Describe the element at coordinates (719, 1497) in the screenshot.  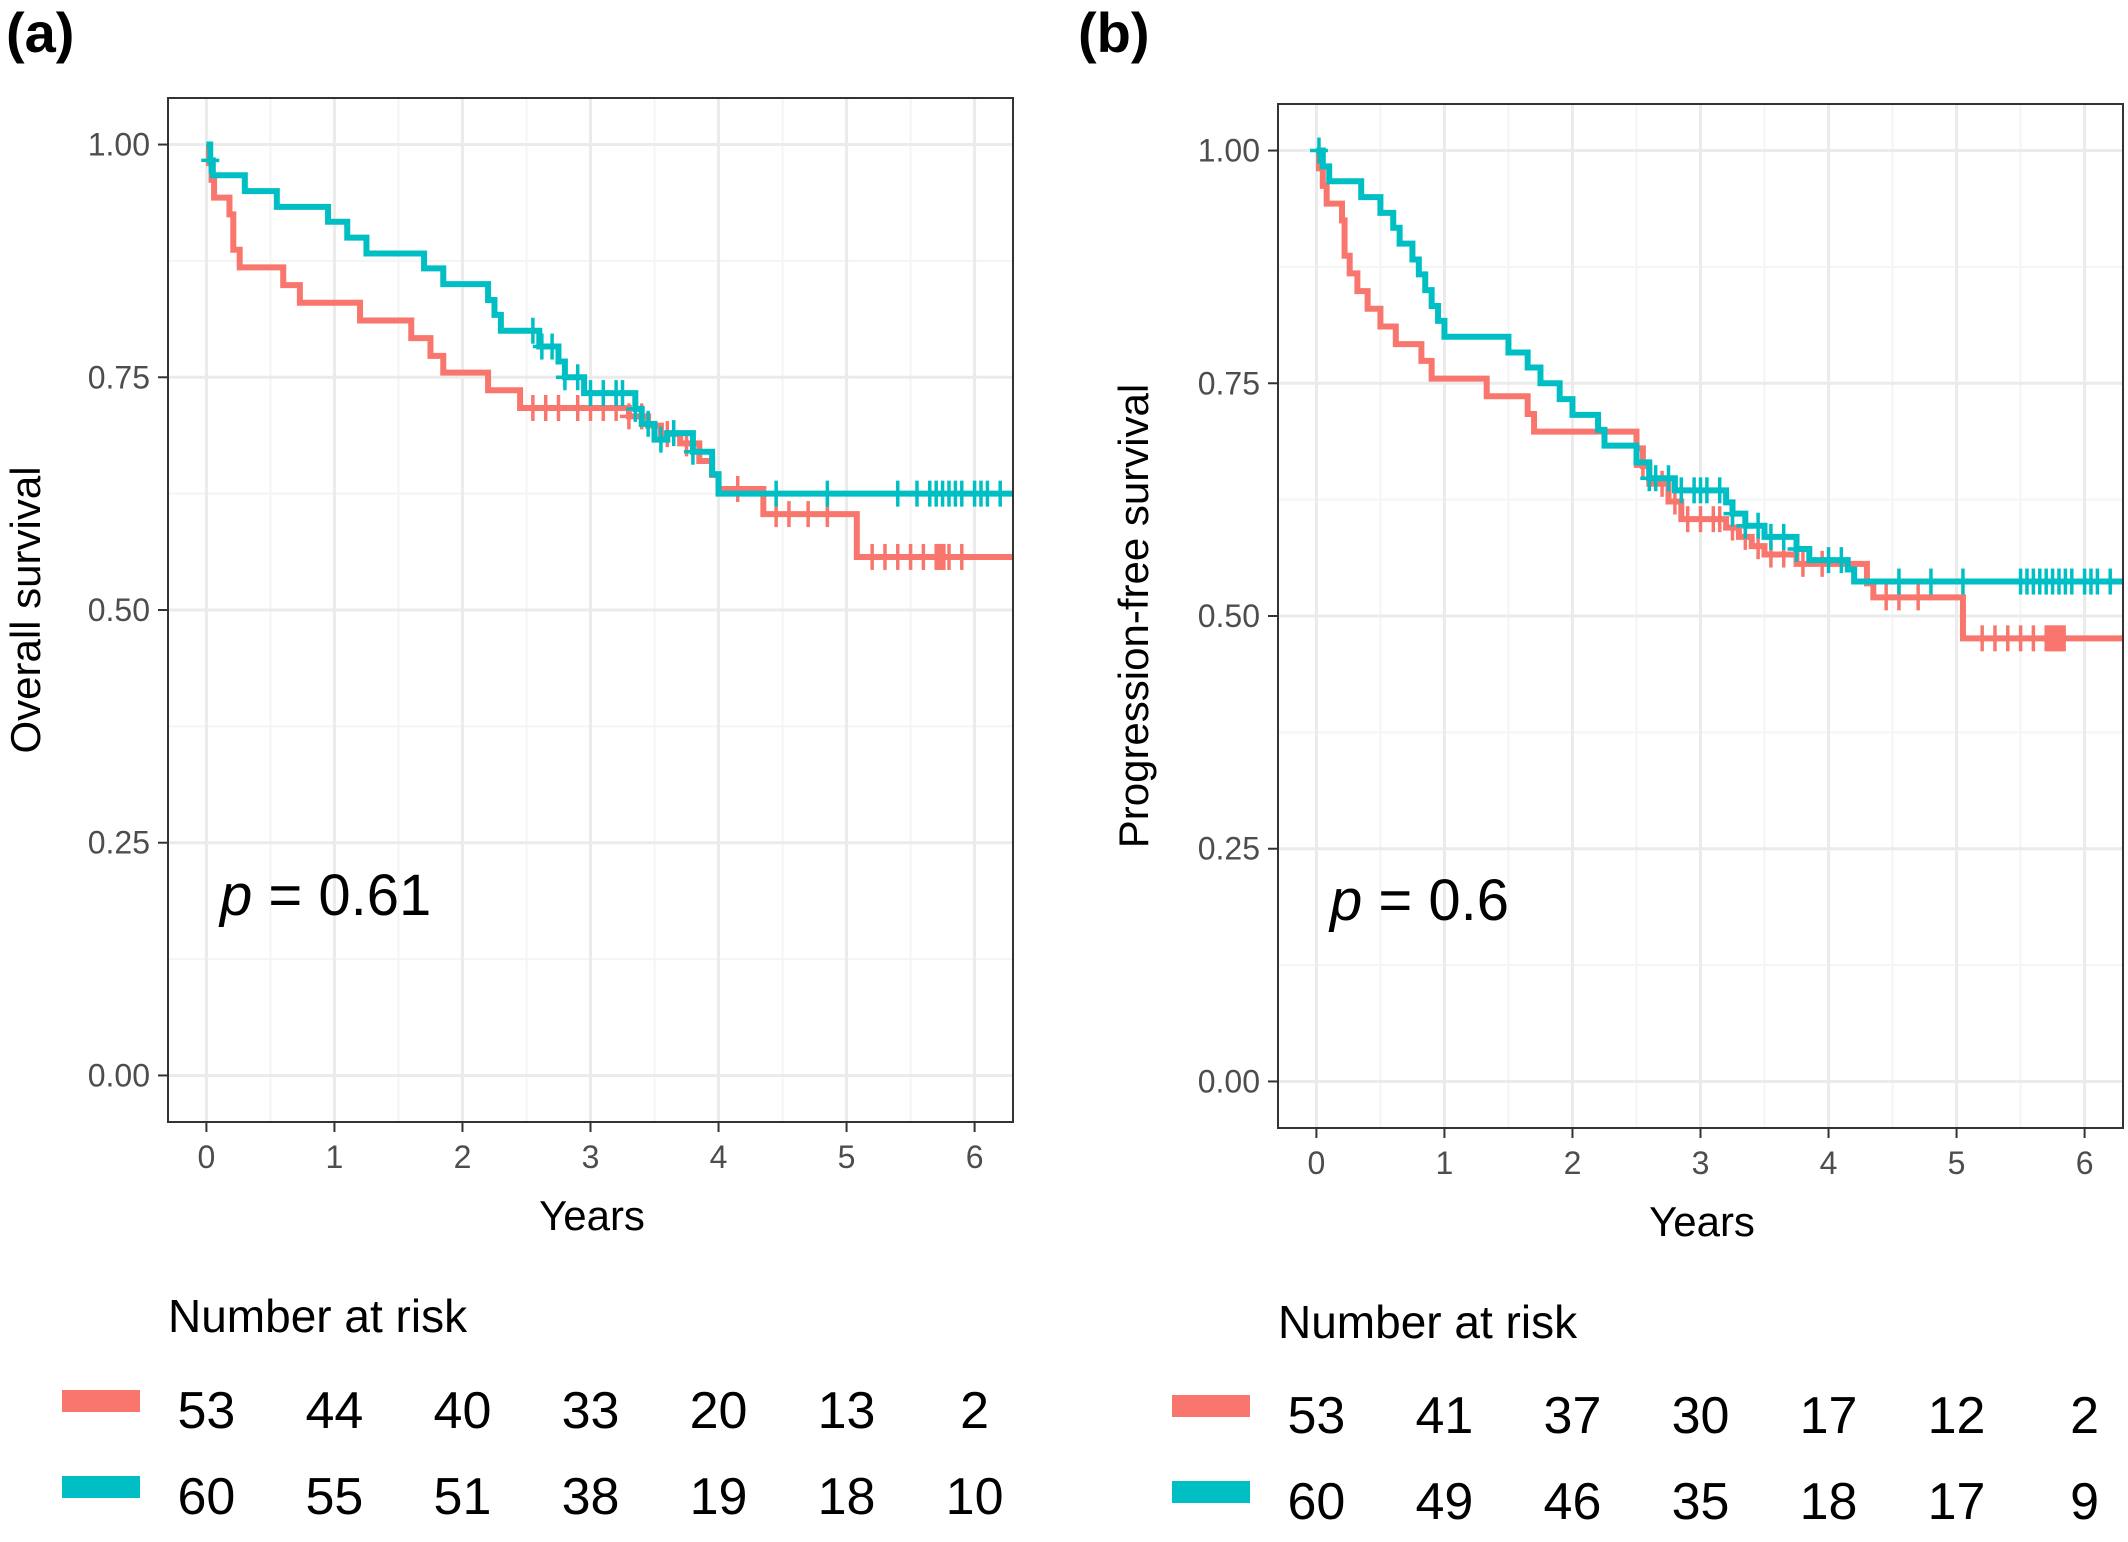
I see `risk-count: 19` at that location.